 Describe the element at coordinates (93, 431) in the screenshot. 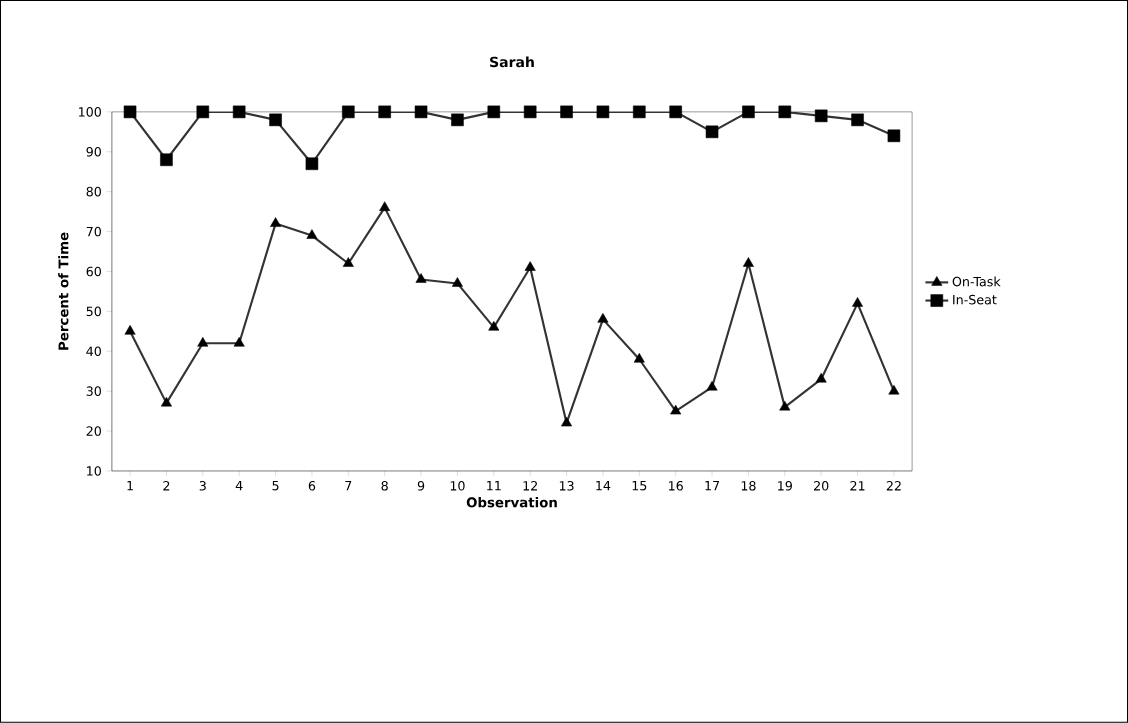

I see `y-tick-label: 20` at that location.